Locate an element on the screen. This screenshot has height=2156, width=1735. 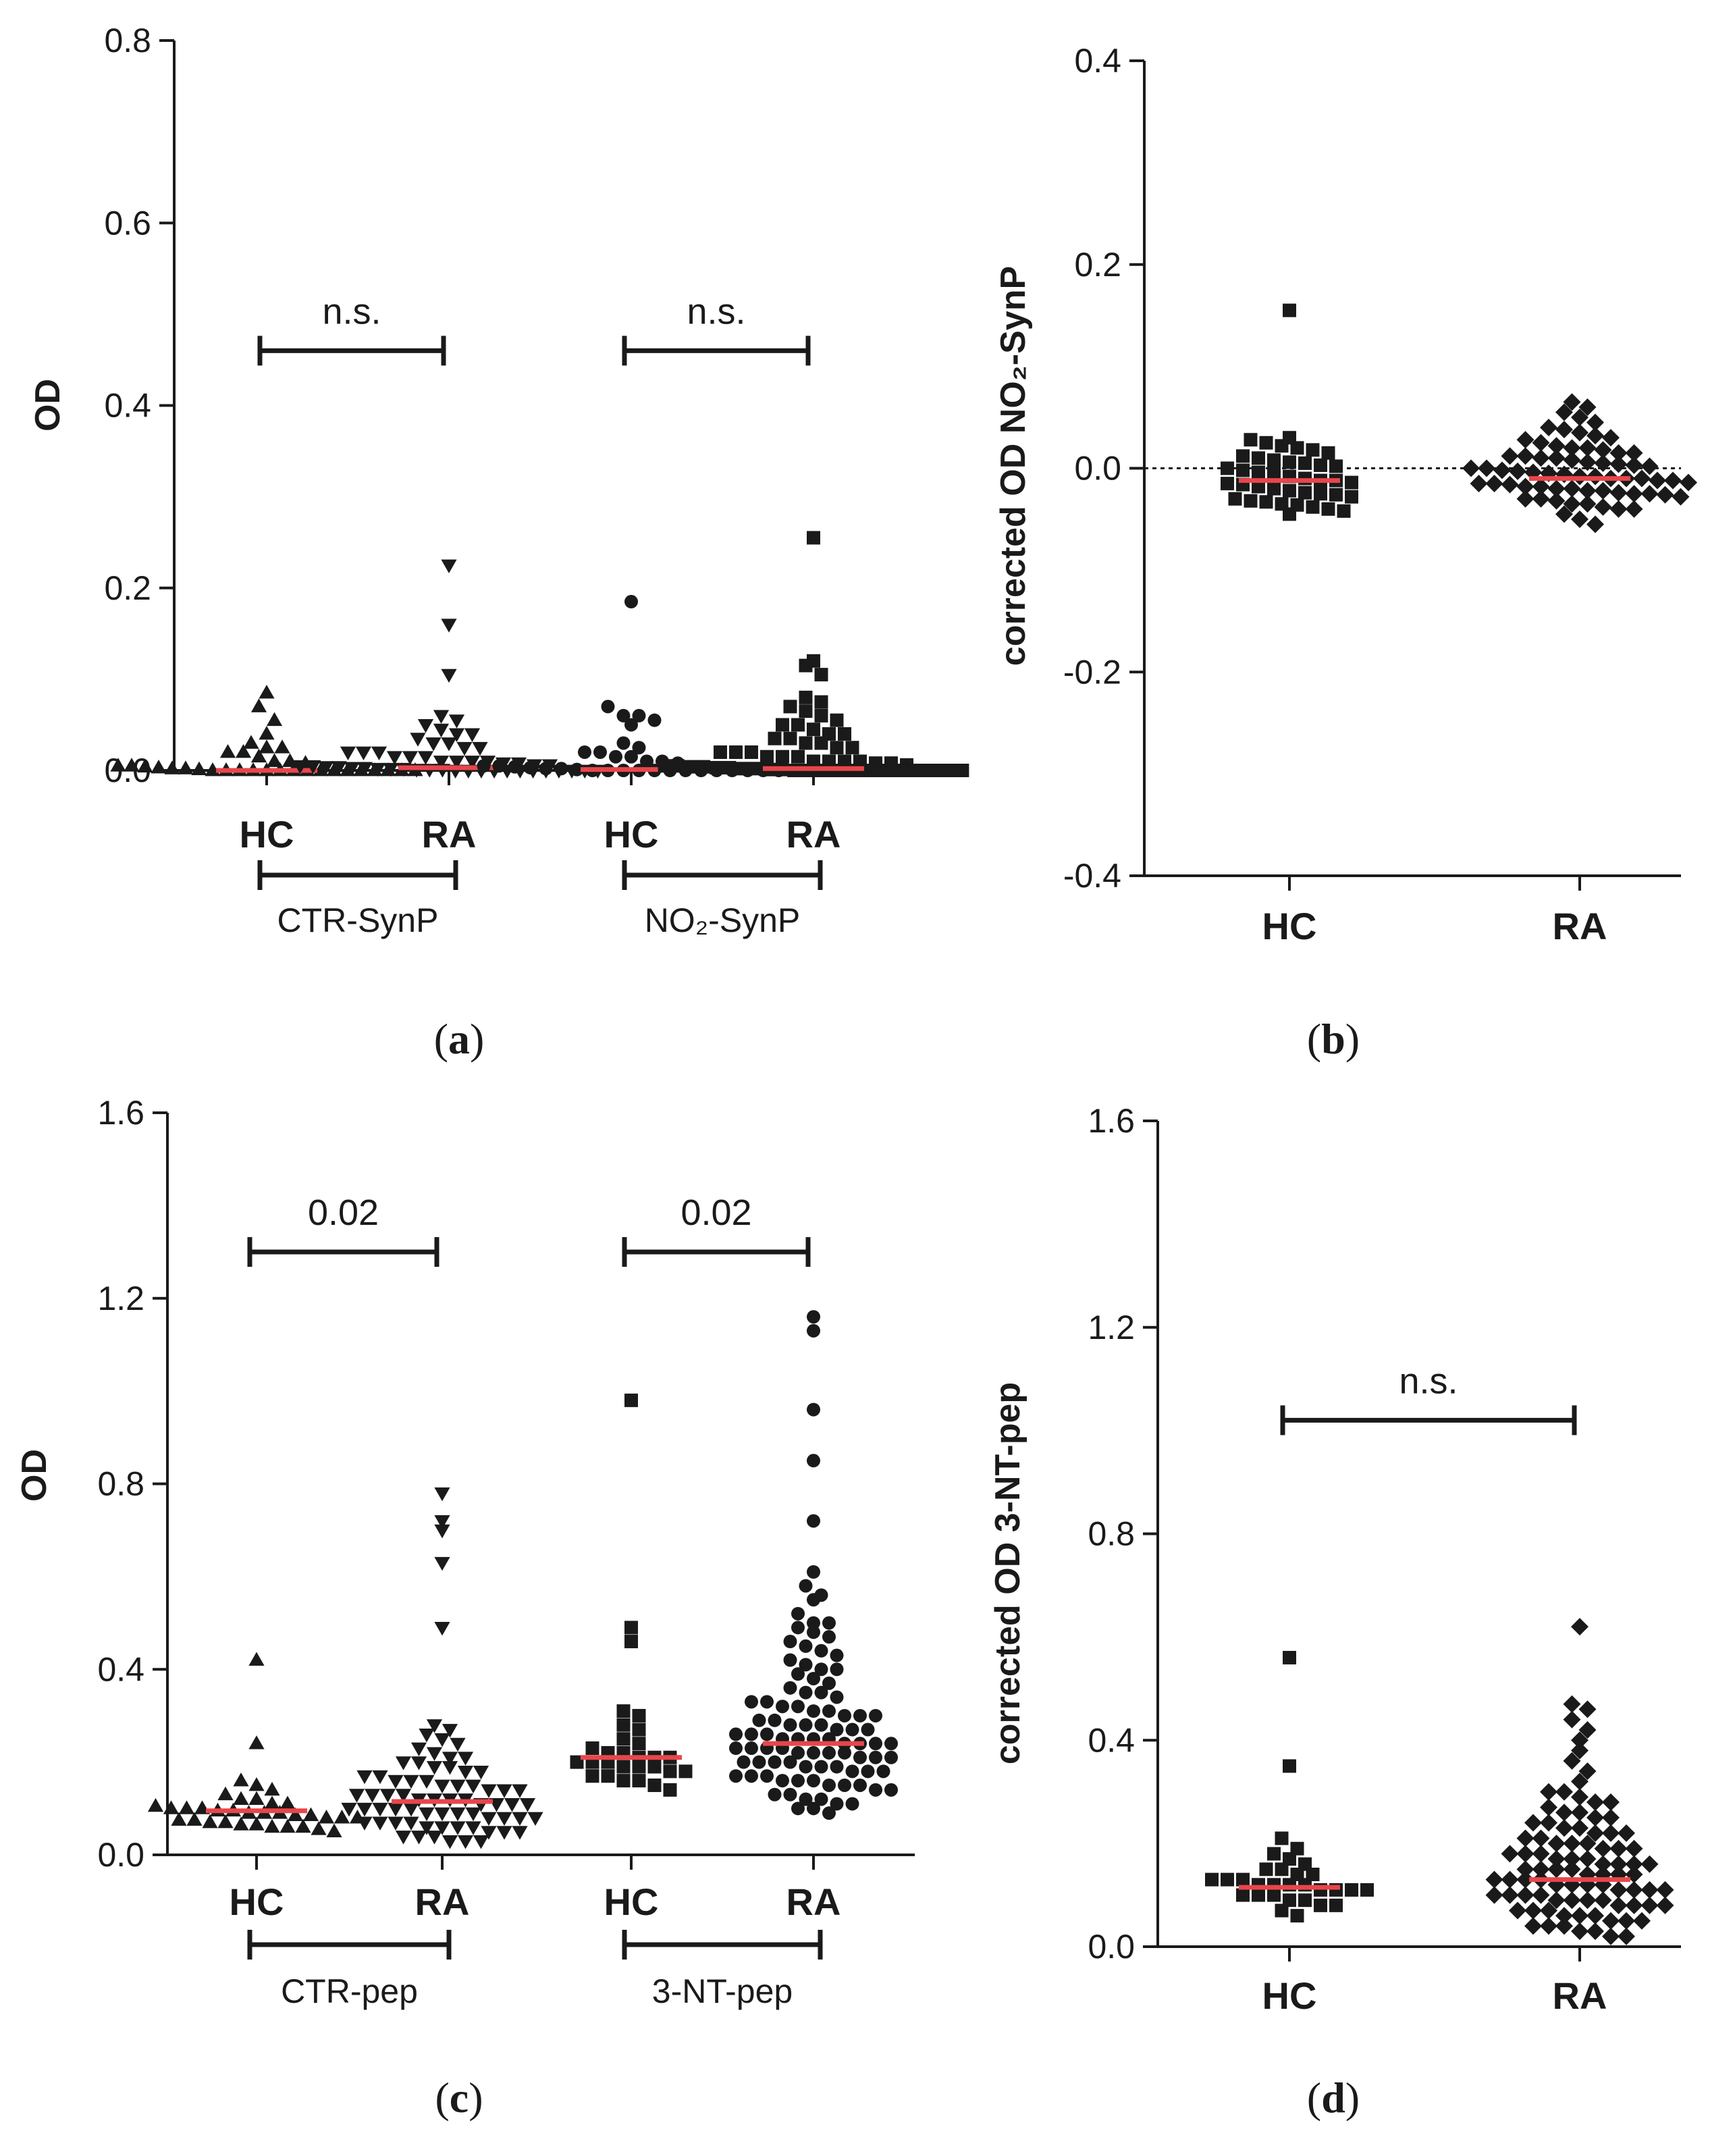
y-tick-label: -0.4 is located at coordinates (1092, 876).